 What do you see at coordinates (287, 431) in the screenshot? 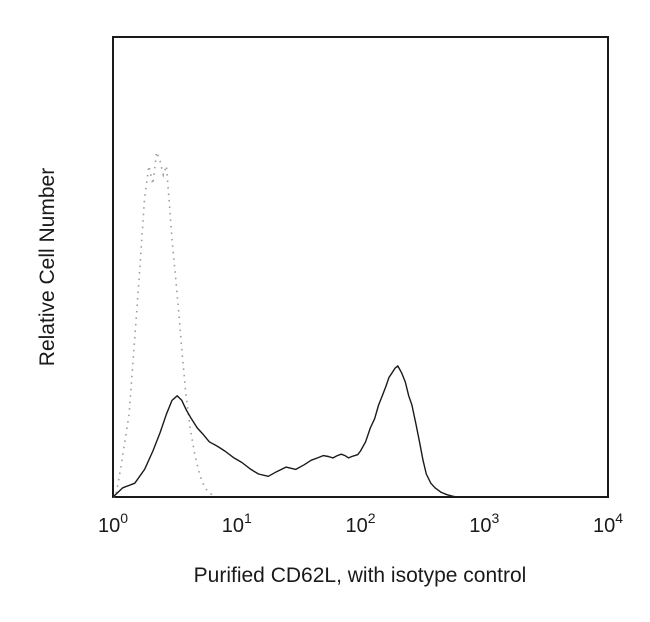
I see `cd62l-histogram` at bounding box center [287, 431].